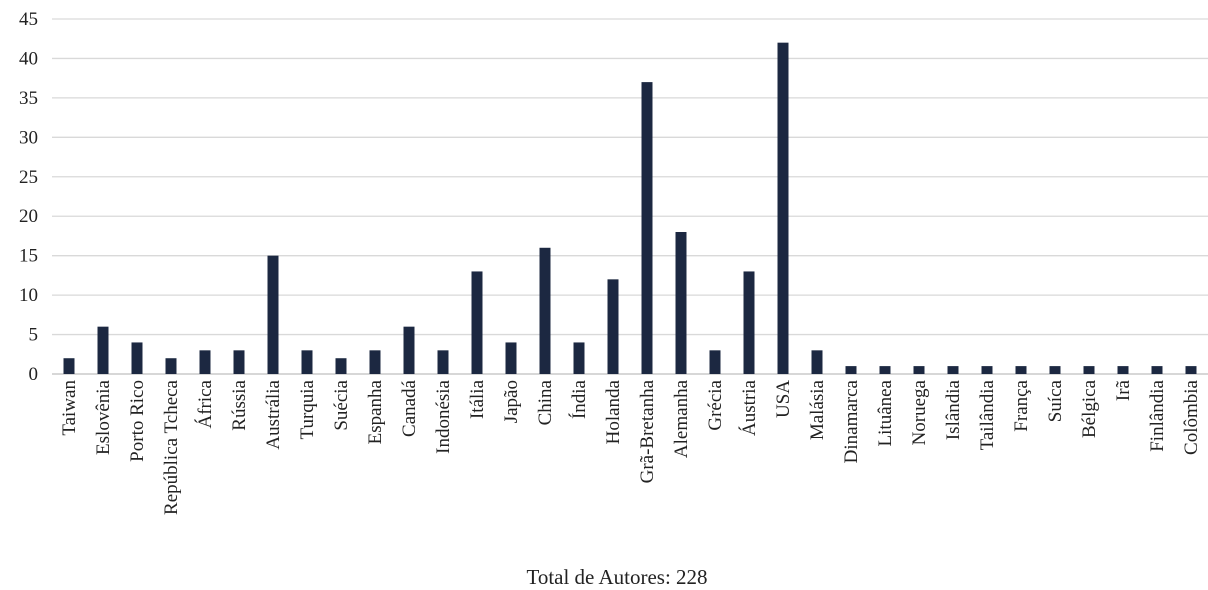  Describe the element at coordinates (1157, 415) in the screenshot. I see `x-tick-label: Finlândia` at that location.